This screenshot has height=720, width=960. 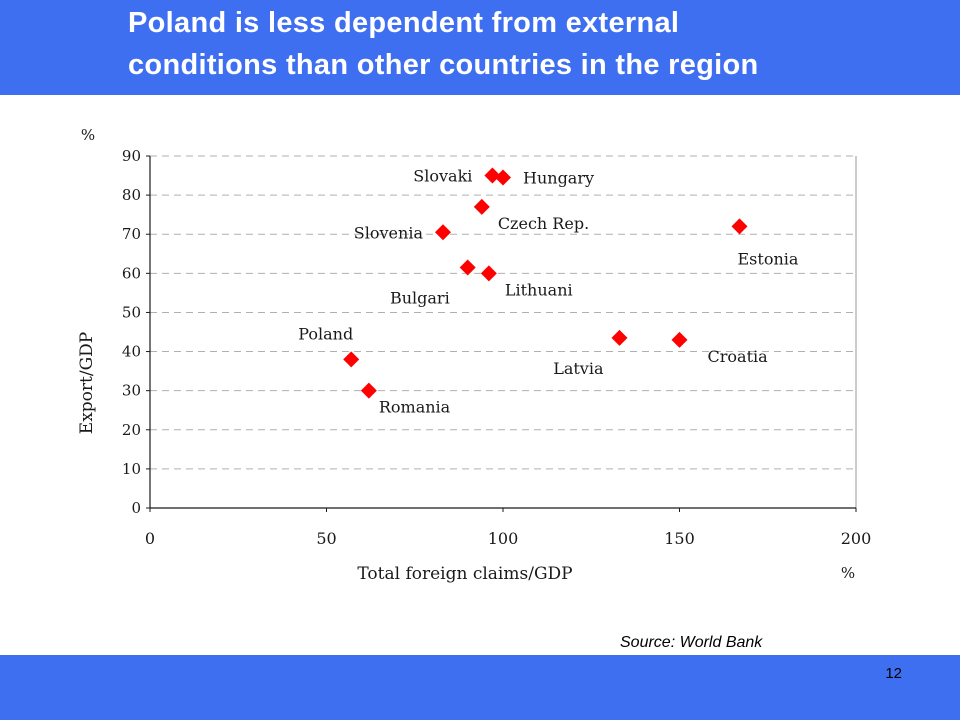 What do you see at coordinates (464, 574) in the screenshot?
I see `x-axis-title: Total foreign claims/GDP` at bounding box center [464, 574].